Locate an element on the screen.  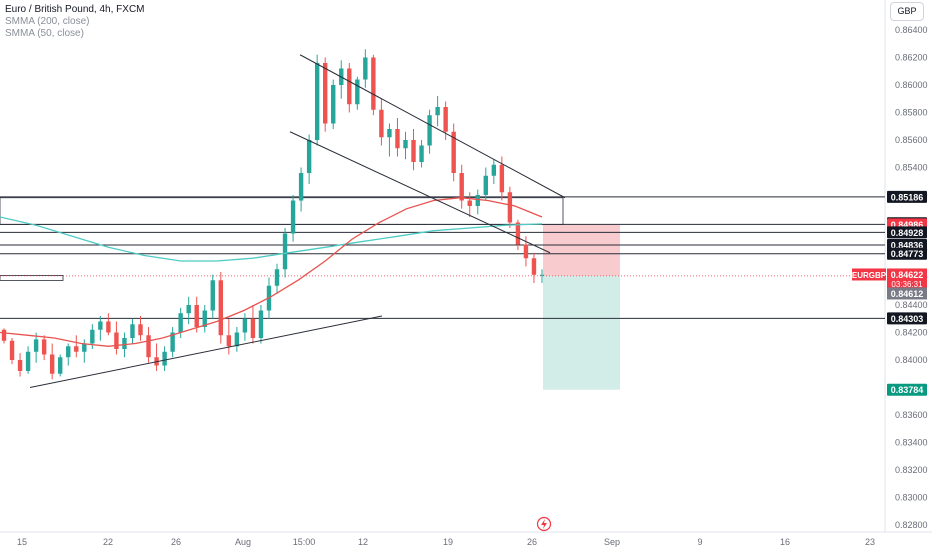
y-tick-label: 0.85800 is located at coordinates (911, 113).